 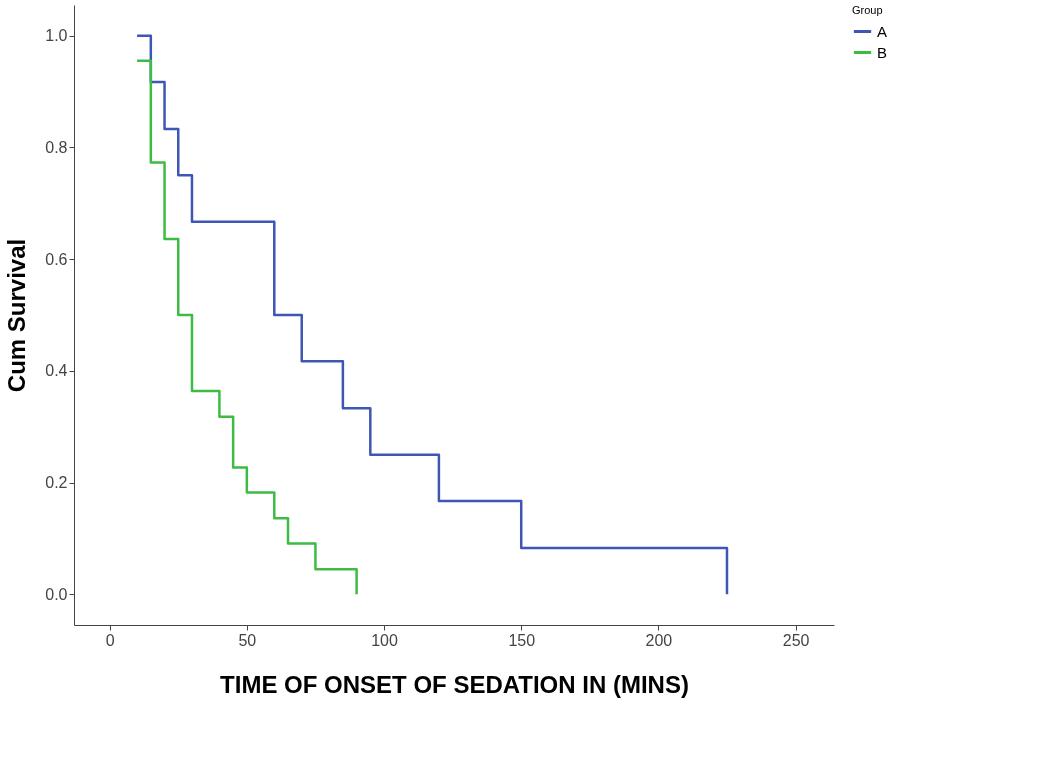 I want to click on x-tick-label: 250, so click(x=796, y=640).